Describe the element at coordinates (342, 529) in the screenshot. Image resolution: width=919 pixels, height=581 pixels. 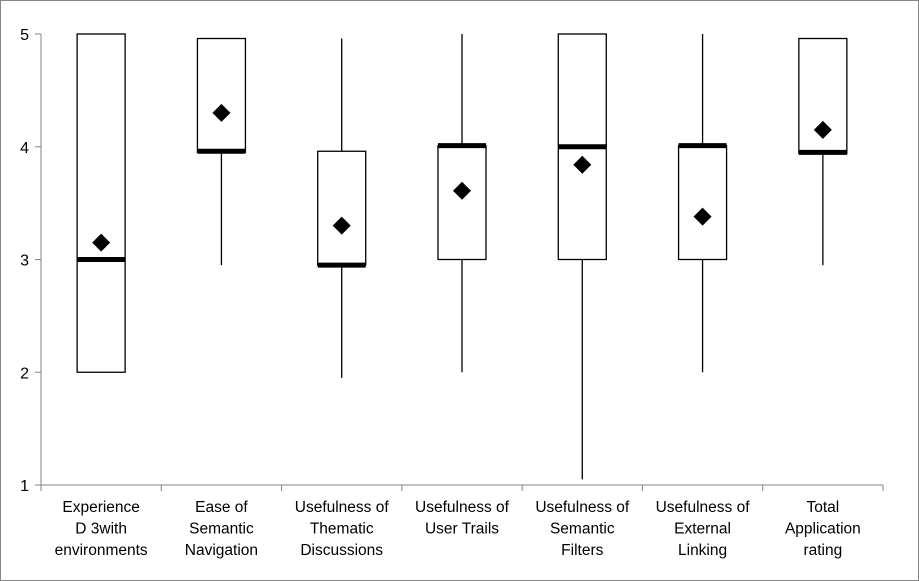
I see `category-label: Thematic` at that location.